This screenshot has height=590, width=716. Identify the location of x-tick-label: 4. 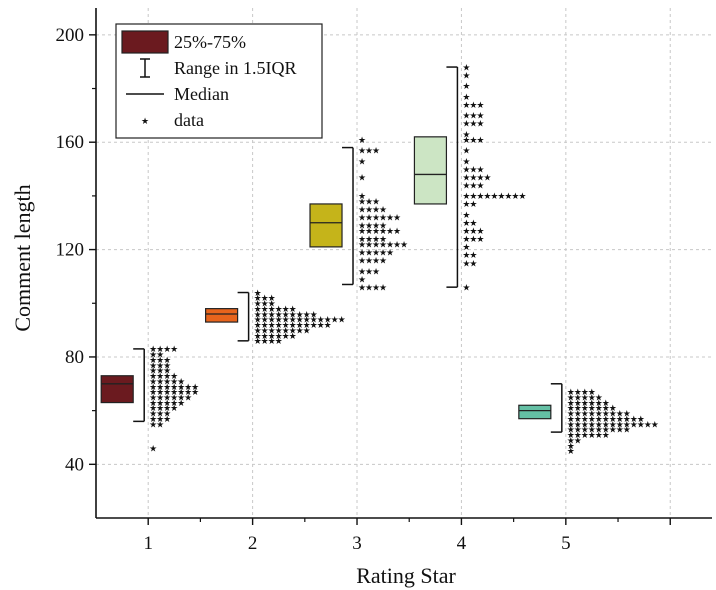
(462, 543).